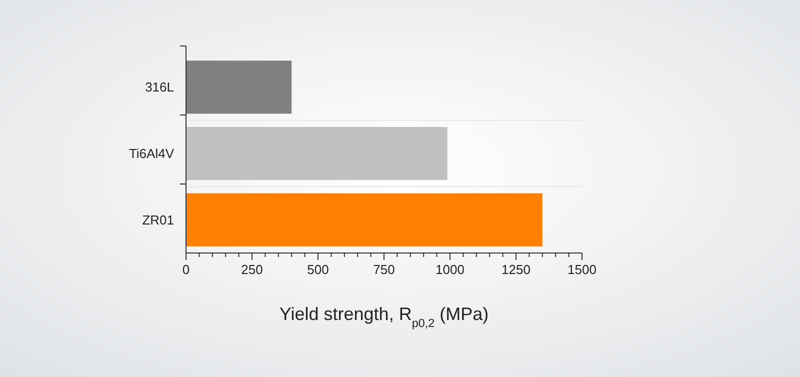  Describe the element at coordinates (384, 317) in the screenshot. I see `x-axis-title: Yield strength, R$_{p0,2}$ (MPa)` at that location.